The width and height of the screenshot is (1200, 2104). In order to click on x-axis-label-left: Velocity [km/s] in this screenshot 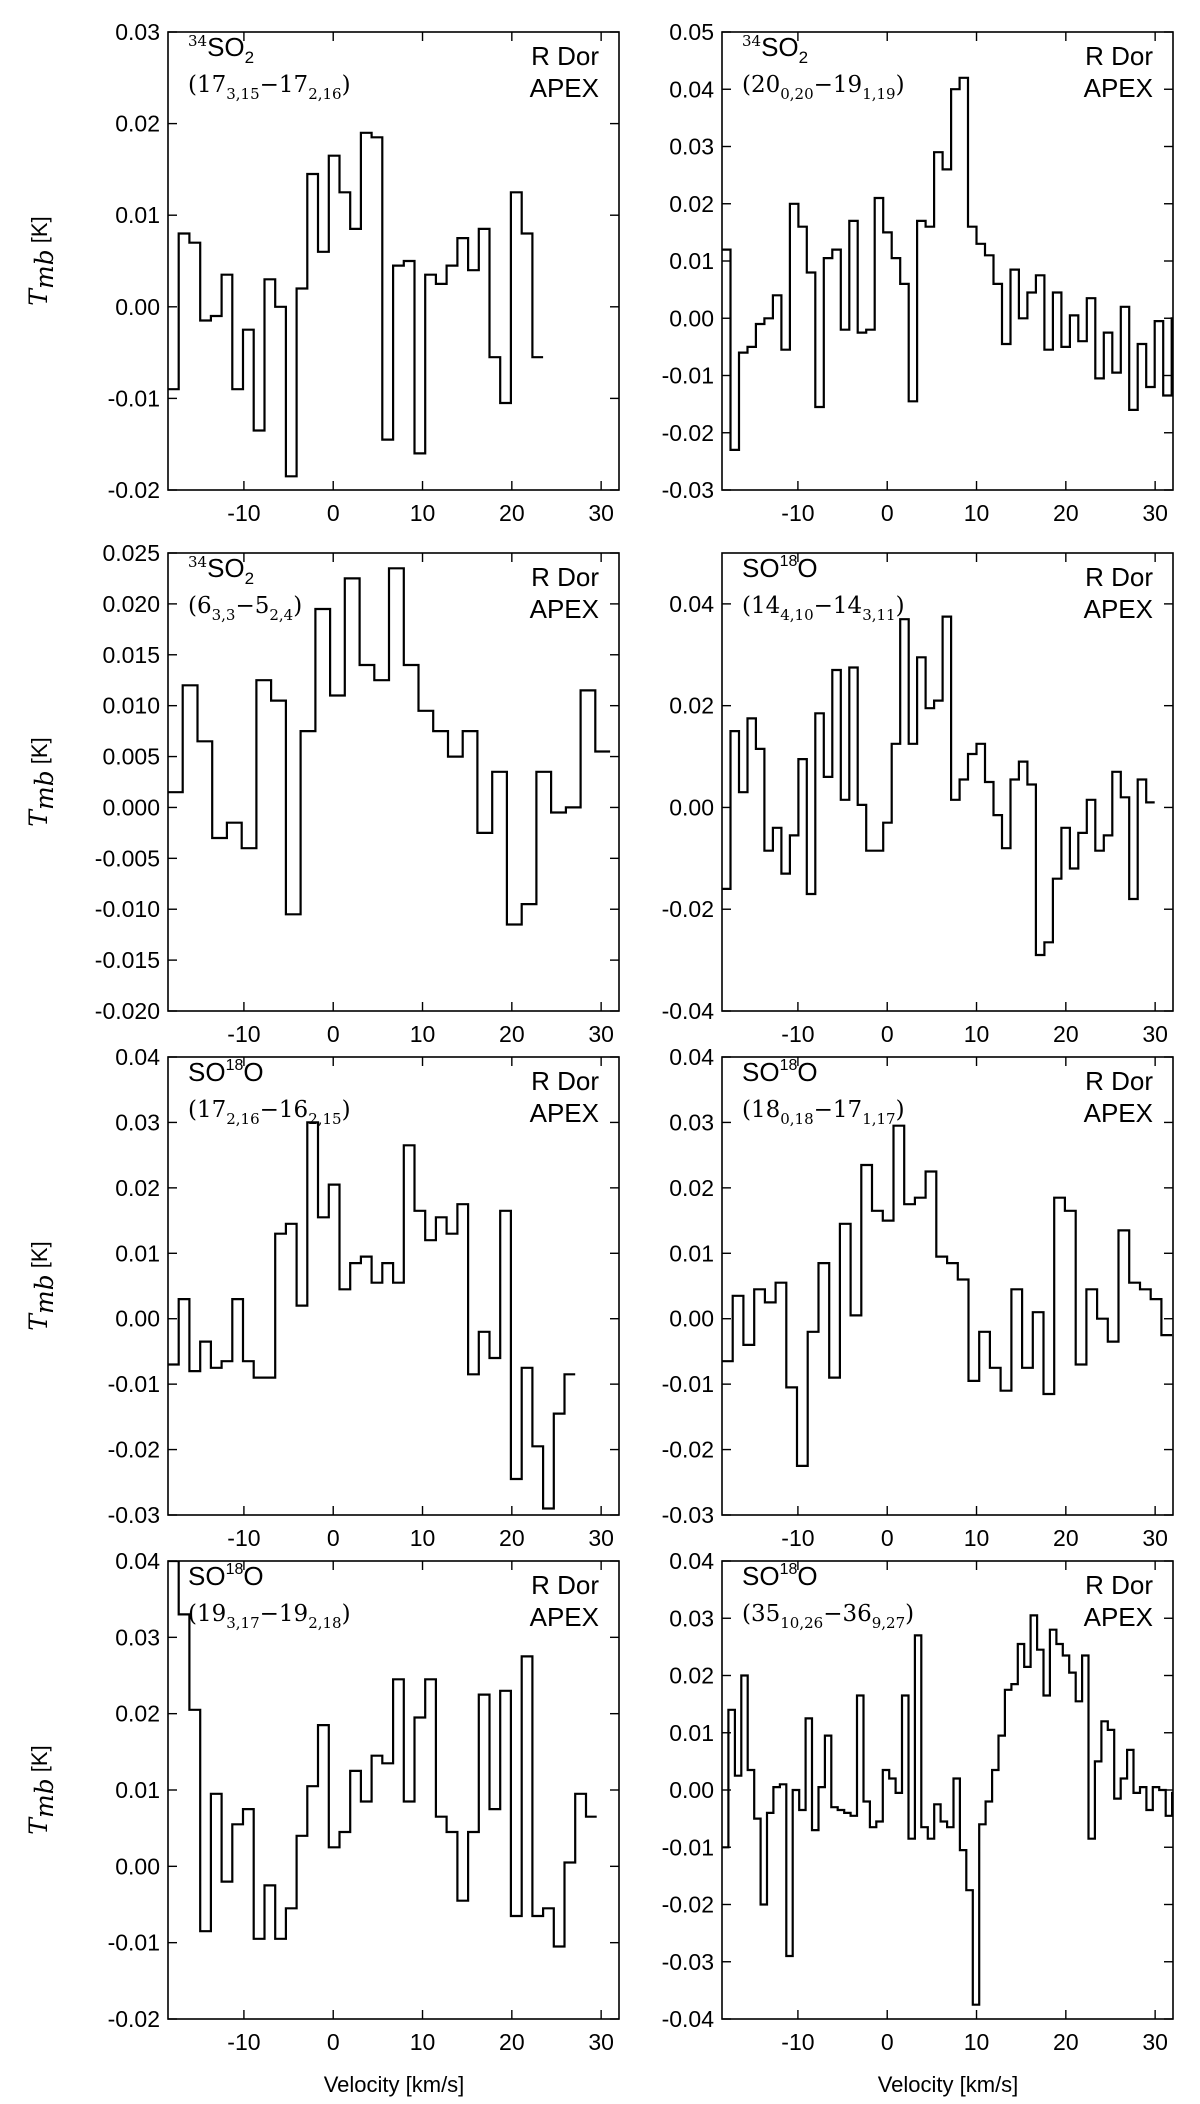, I will do `click(394, 2084)`.